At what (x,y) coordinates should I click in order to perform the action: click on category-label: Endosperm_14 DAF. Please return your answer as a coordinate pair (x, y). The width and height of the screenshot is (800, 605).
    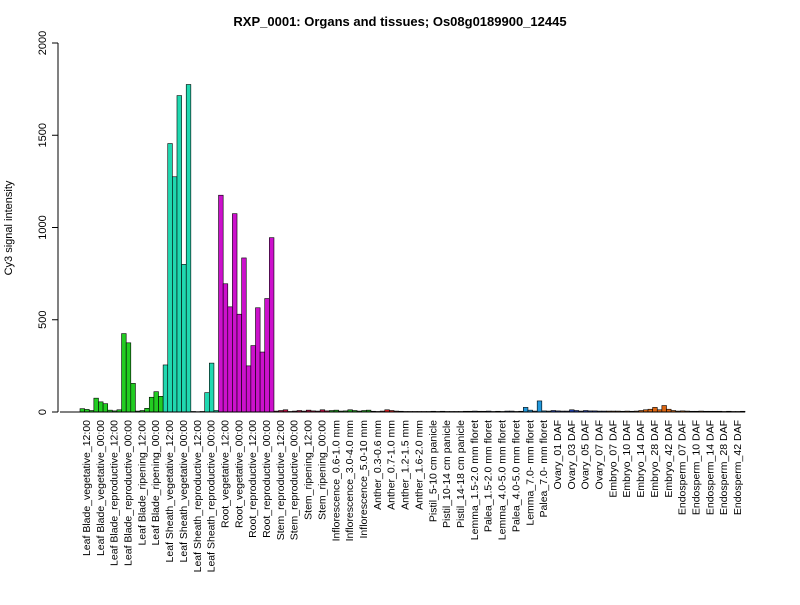
    Looking at the image, I should click on (710, 467).